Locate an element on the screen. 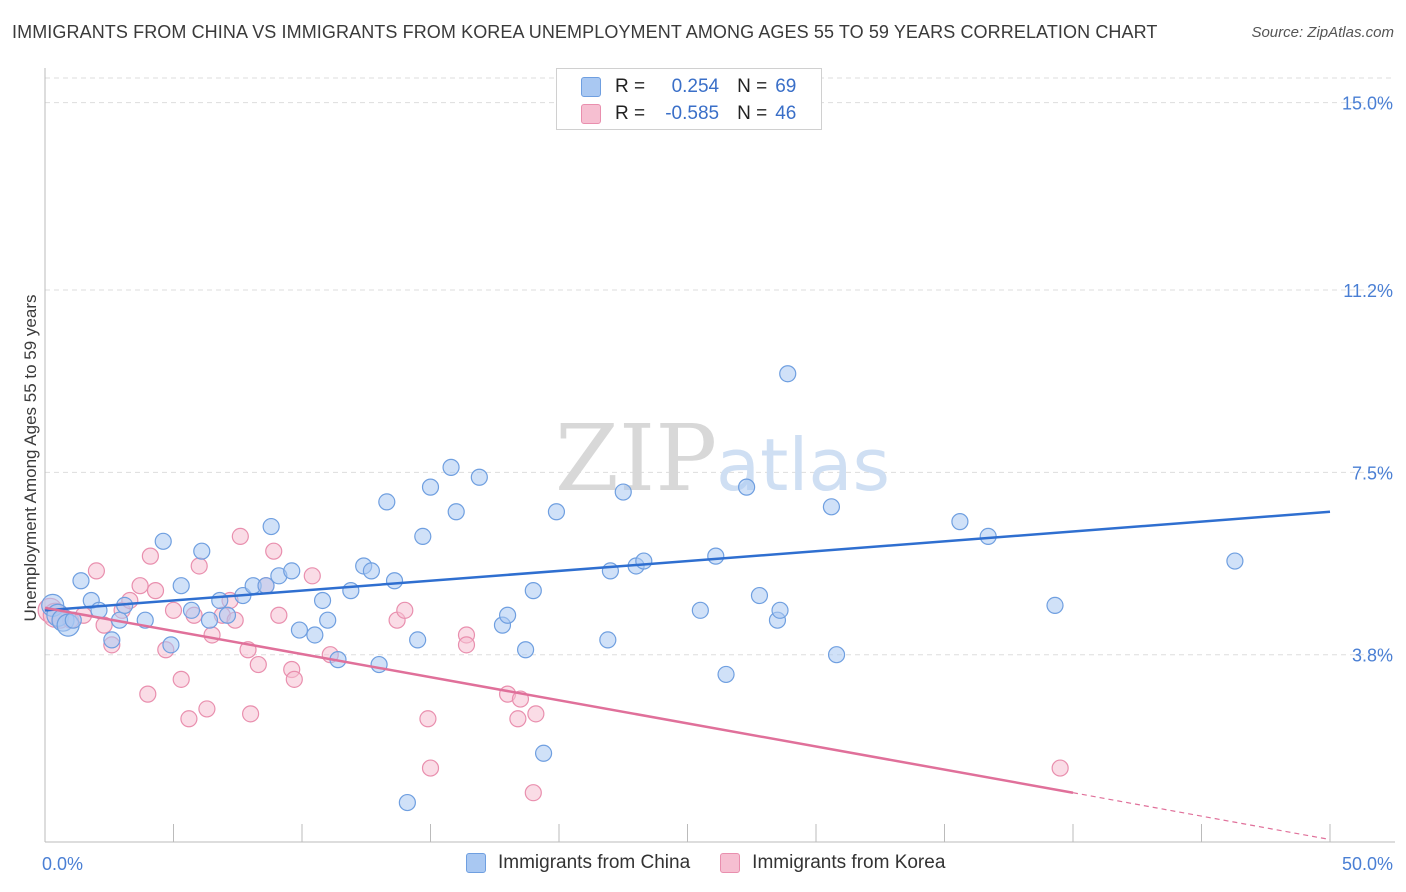  legend-row-china: R = 0.254 N = 69 is located at coordinates (688, 87).